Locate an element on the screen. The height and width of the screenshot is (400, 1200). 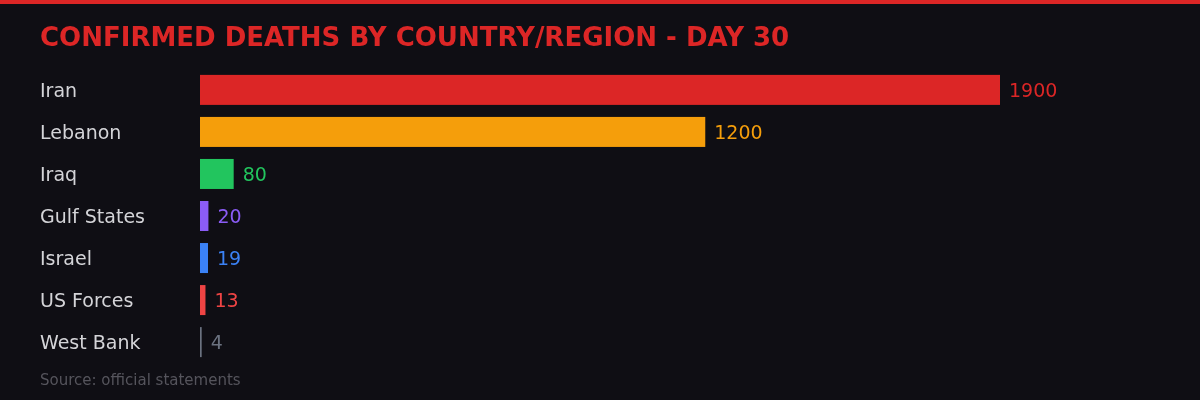
y-tick-label: US Forces is located at coordinates (87, 299).